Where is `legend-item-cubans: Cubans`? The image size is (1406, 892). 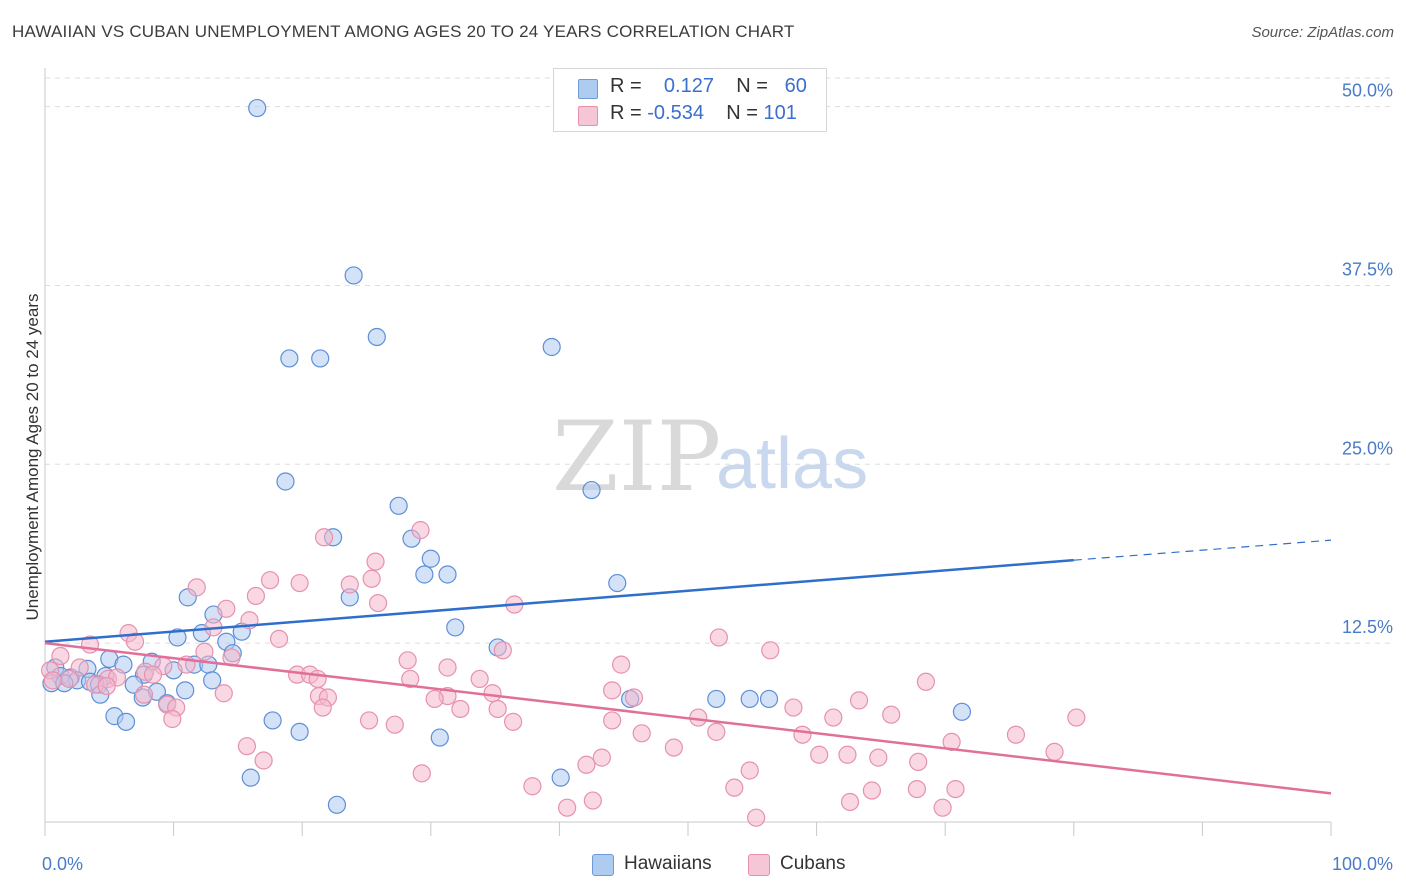
legend-item-cubans: Cubans is located at coordinates (808, 864).